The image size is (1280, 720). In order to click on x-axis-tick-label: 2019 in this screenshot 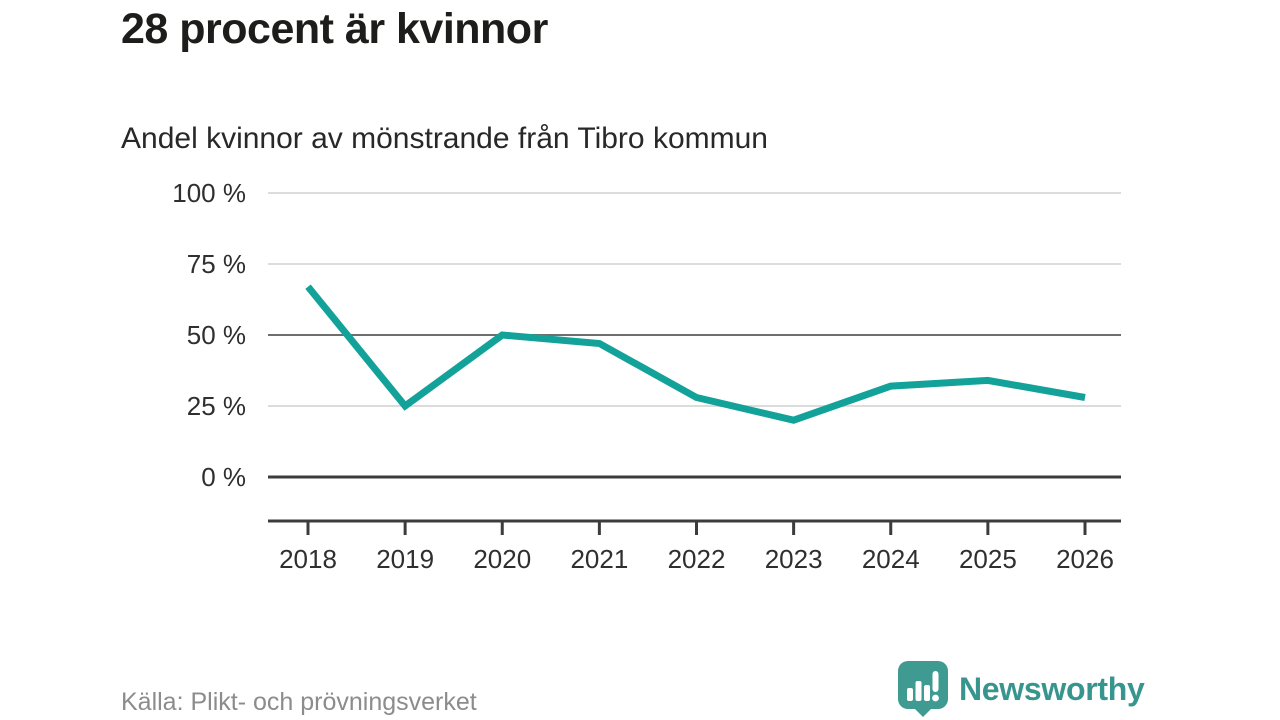, I will do `click(405, 559)`.